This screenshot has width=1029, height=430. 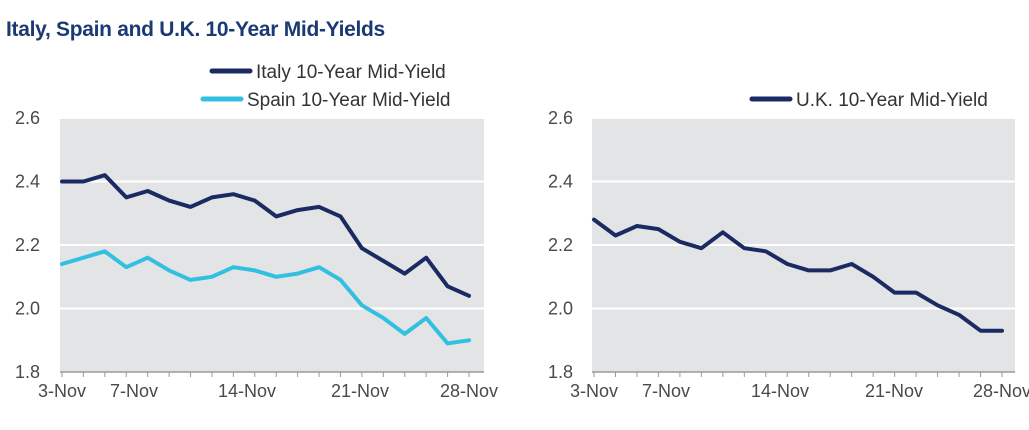 I want to click on legend-label: U.K. 10-Year Mid-Yield, so click(x=892, y=100).